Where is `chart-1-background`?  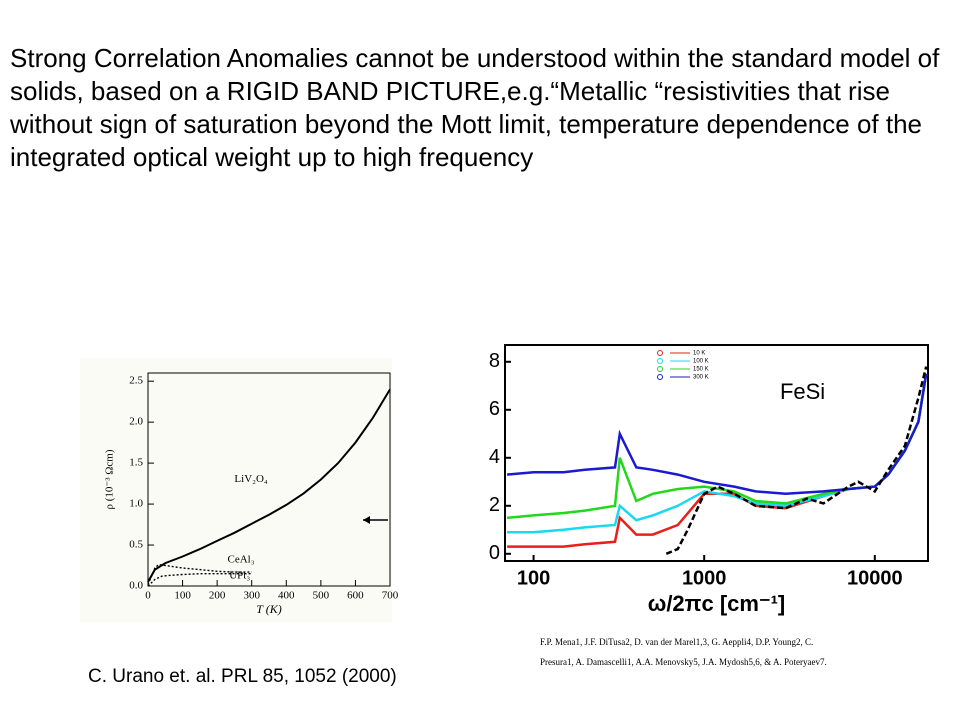
chart-1-background is located at coordinates (236, 490).